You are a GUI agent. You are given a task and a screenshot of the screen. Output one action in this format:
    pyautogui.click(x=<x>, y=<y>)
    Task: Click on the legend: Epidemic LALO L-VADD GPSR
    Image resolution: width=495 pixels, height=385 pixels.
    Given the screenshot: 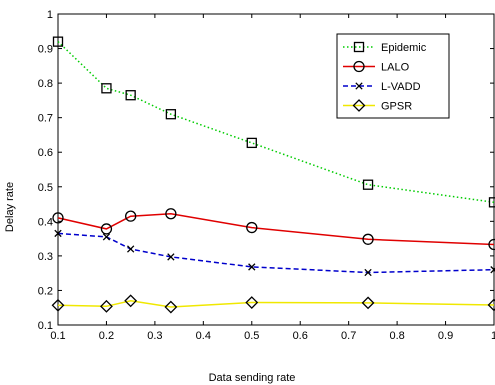 What is the action you would take?
    pyautogui.click(x=393, y=76)
    